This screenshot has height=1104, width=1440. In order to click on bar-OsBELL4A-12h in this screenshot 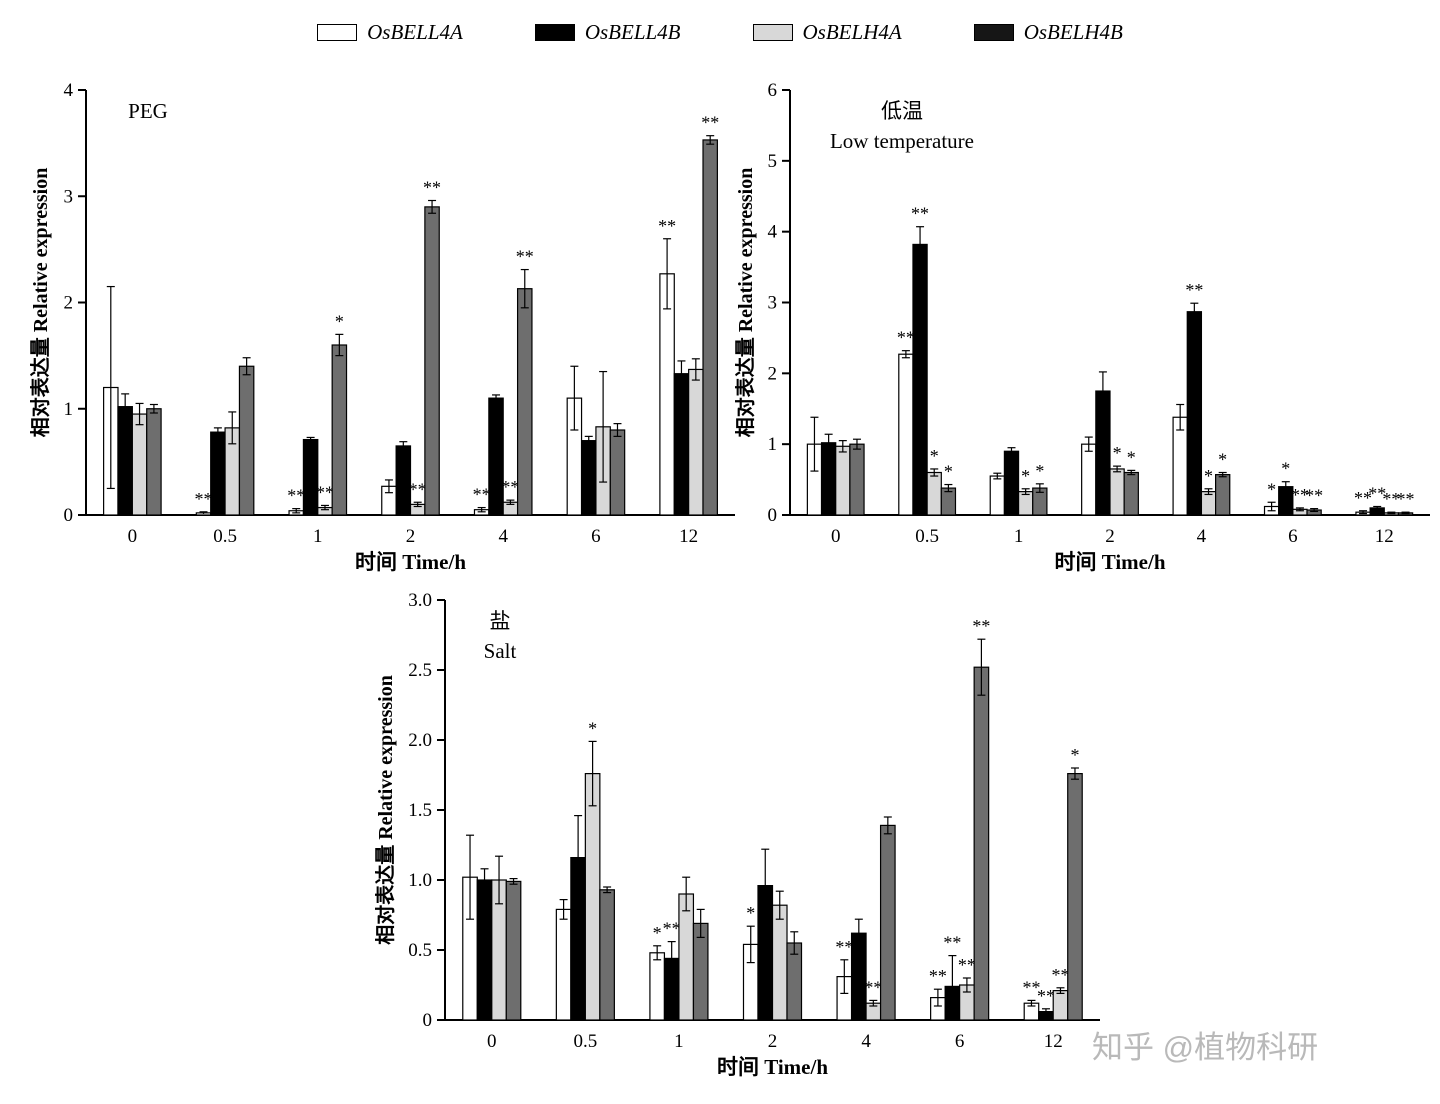, I will do `click(667, 394)`.